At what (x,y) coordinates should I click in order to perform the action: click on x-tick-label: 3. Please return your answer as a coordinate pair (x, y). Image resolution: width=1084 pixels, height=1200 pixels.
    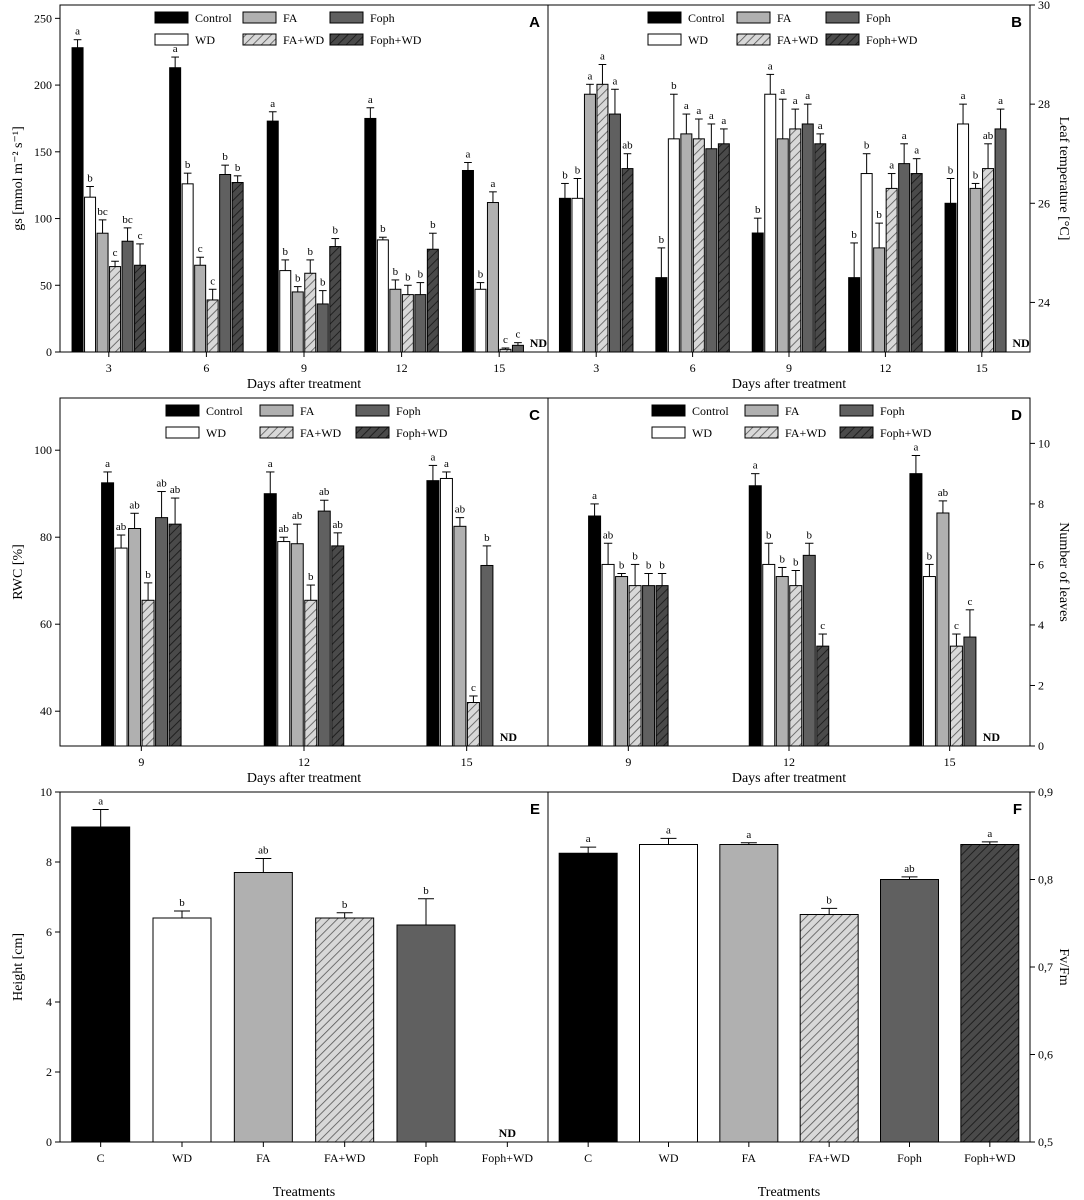
    Looking at the image, I should click on (596, 368).